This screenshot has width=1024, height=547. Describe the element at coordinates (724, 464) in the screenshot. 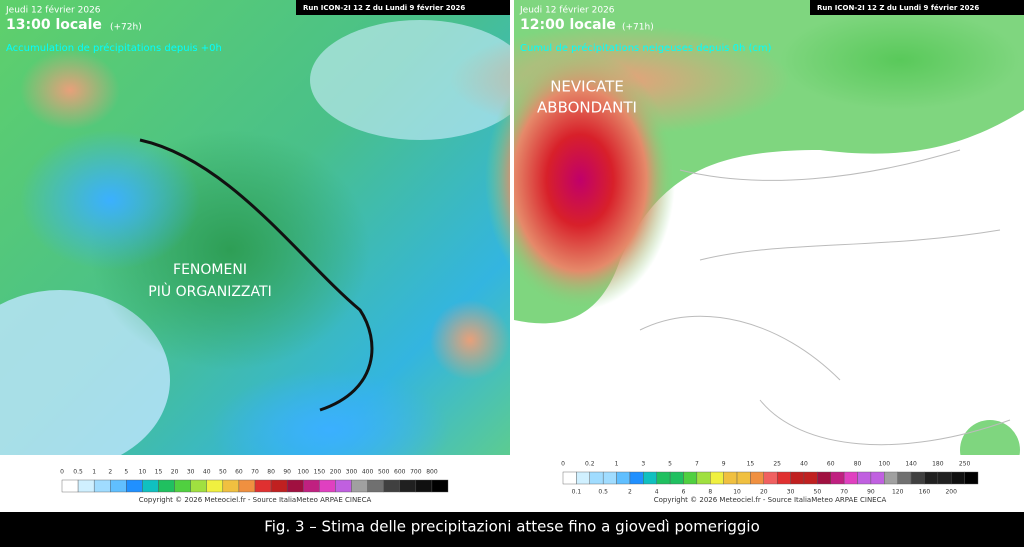

I see `scale-label: 9` at that location.